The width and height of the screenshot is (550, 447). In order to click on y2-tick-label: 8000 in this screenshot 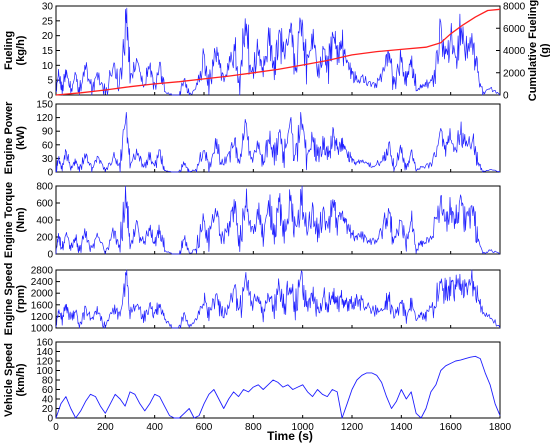, I will do `click(514, 7)`.